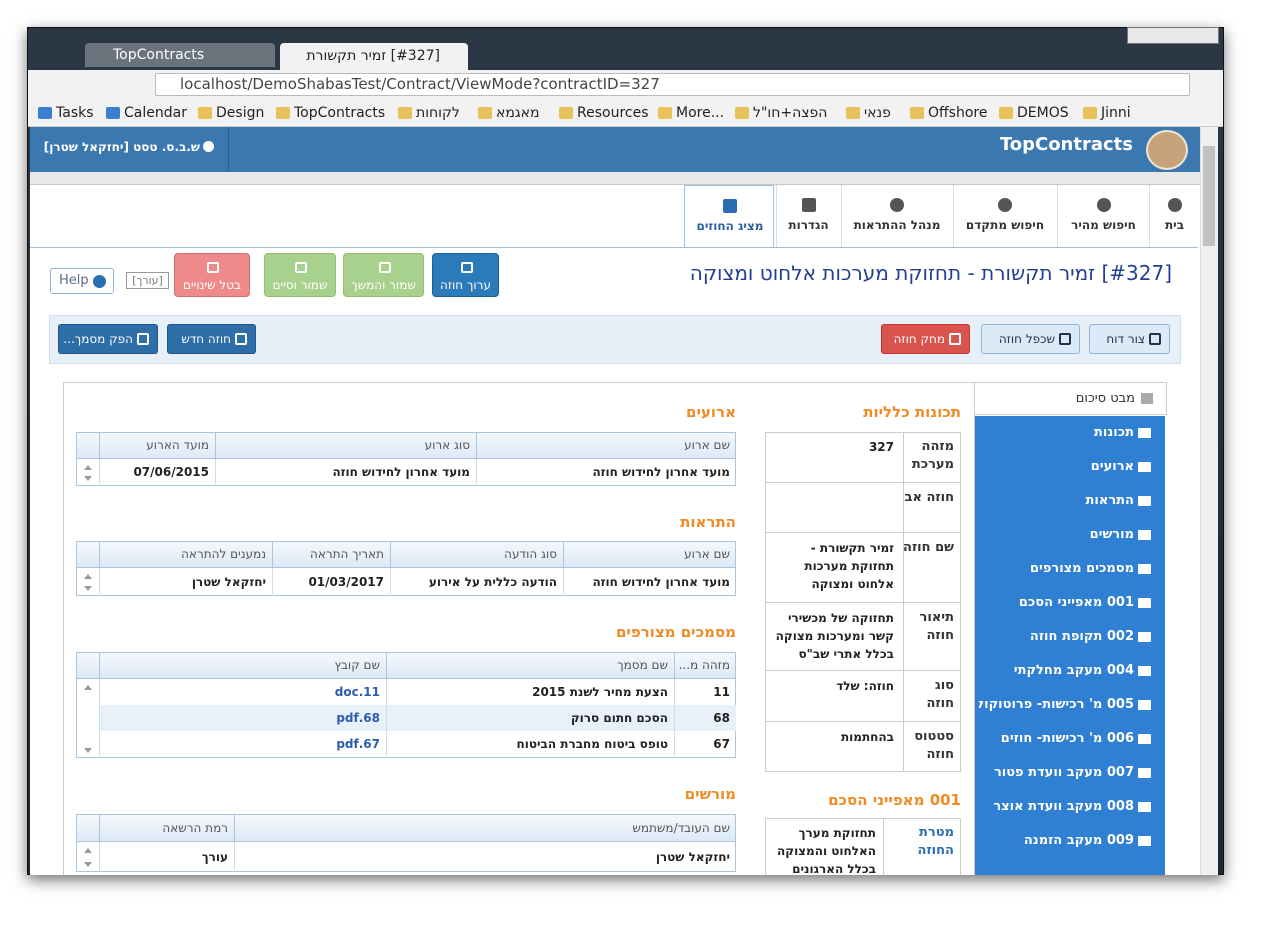  What do you see at coordinates (331, 582) in the screenshot?
I see `table-cell: 01/03/2017` at bounding box center [331, 582].